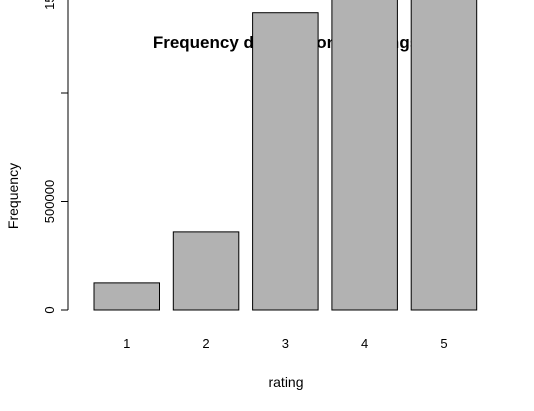  What do you see at coordinates (364, 343) in the screenshot?
I see `x-tick-label-4: 4` at bounding box center [364, 343].